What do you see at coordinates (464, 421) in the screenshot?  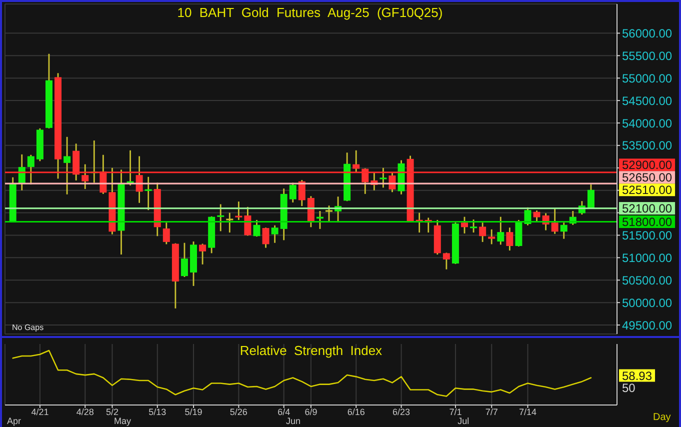 I see `text: Jul` at bounding box center [464, 421].